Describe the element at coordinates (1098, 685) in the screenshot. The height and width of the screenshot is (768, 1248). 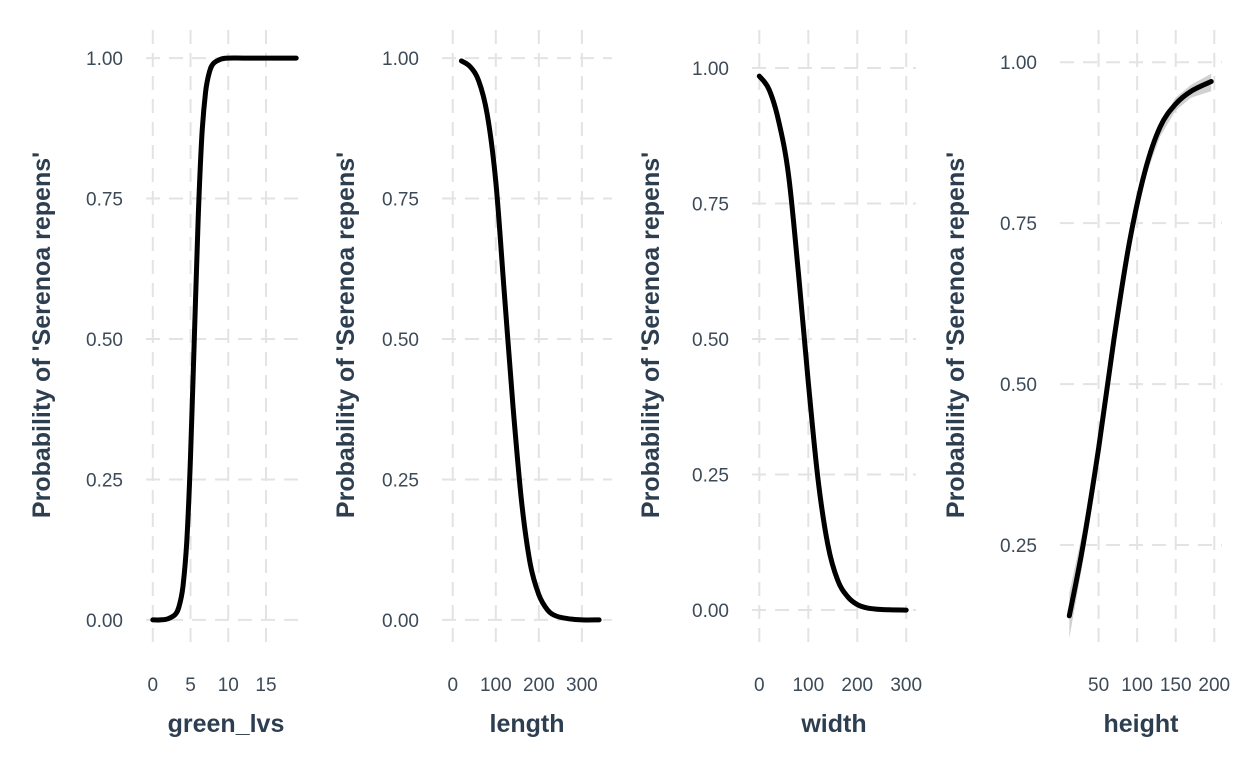
I see `x-tick-label: 50` at that location.